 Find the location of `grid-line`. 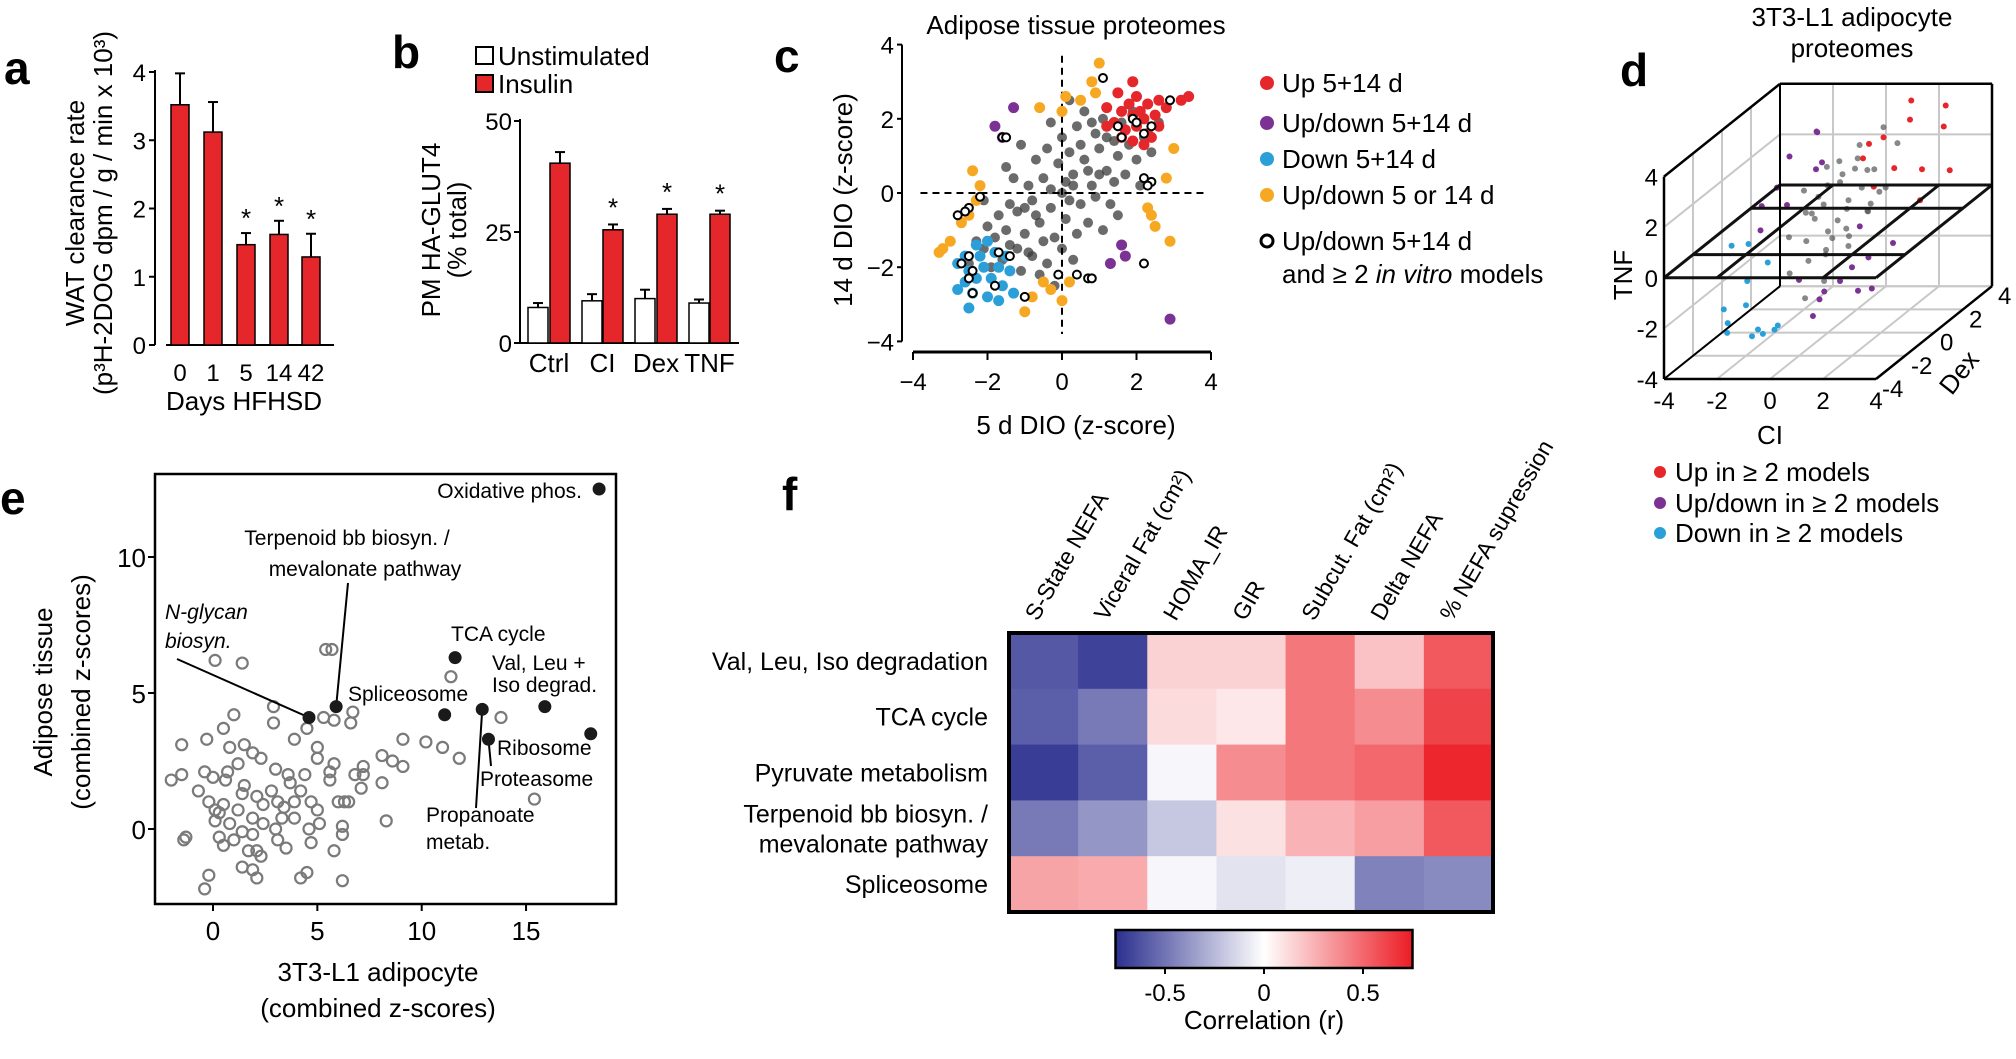

grid-line is located at coordinates (1722, 180).